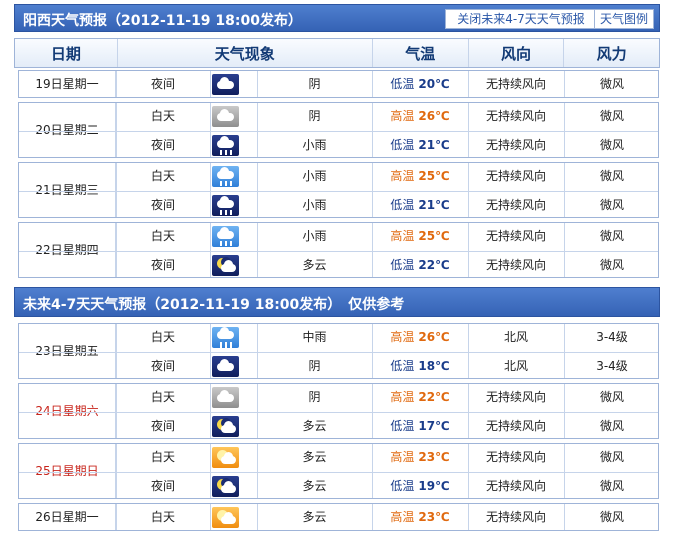  What do you see at coordinates (419, 53) in the screenshot?
I see `header-temperature: 气温` at bounding box center [419, 53].